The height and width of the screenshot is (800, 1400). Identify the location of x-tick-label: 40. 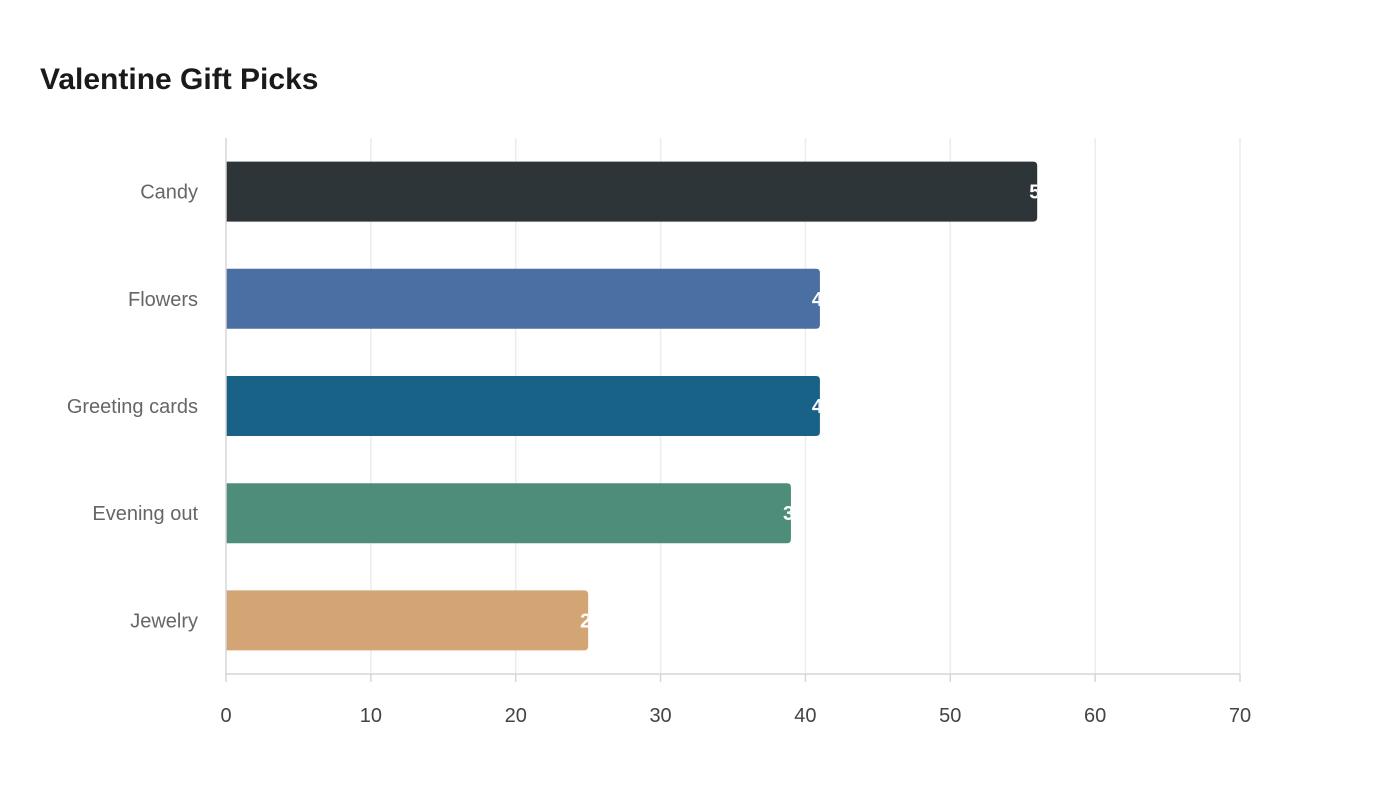
(805, 716).